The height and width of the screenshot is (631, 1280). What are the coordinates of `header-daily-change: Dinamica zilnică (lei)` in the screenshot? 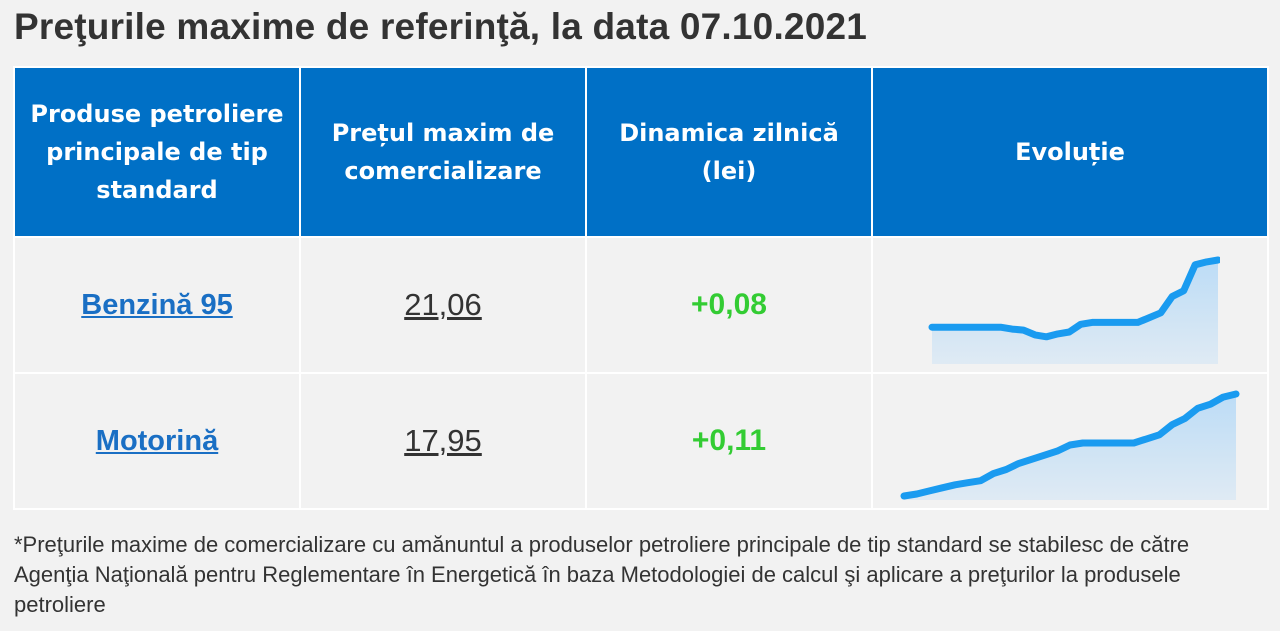 It's located at (729, 152).